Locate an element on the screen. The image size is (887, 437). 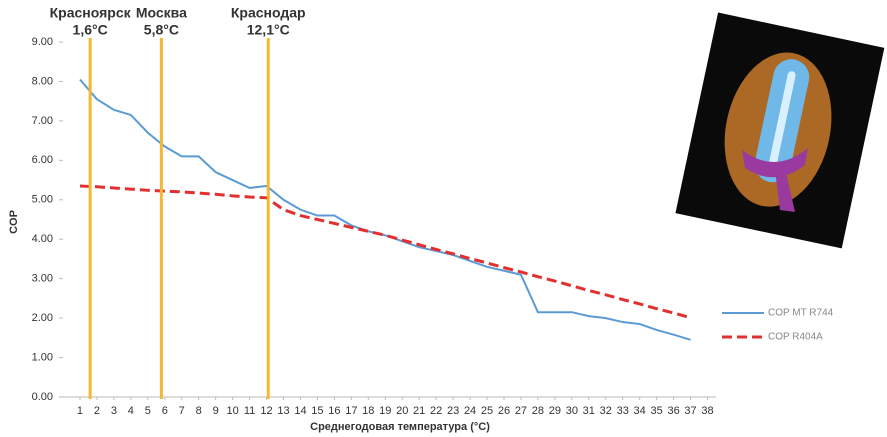
x-tick-label: 2 is located at coordinates (97, 411).